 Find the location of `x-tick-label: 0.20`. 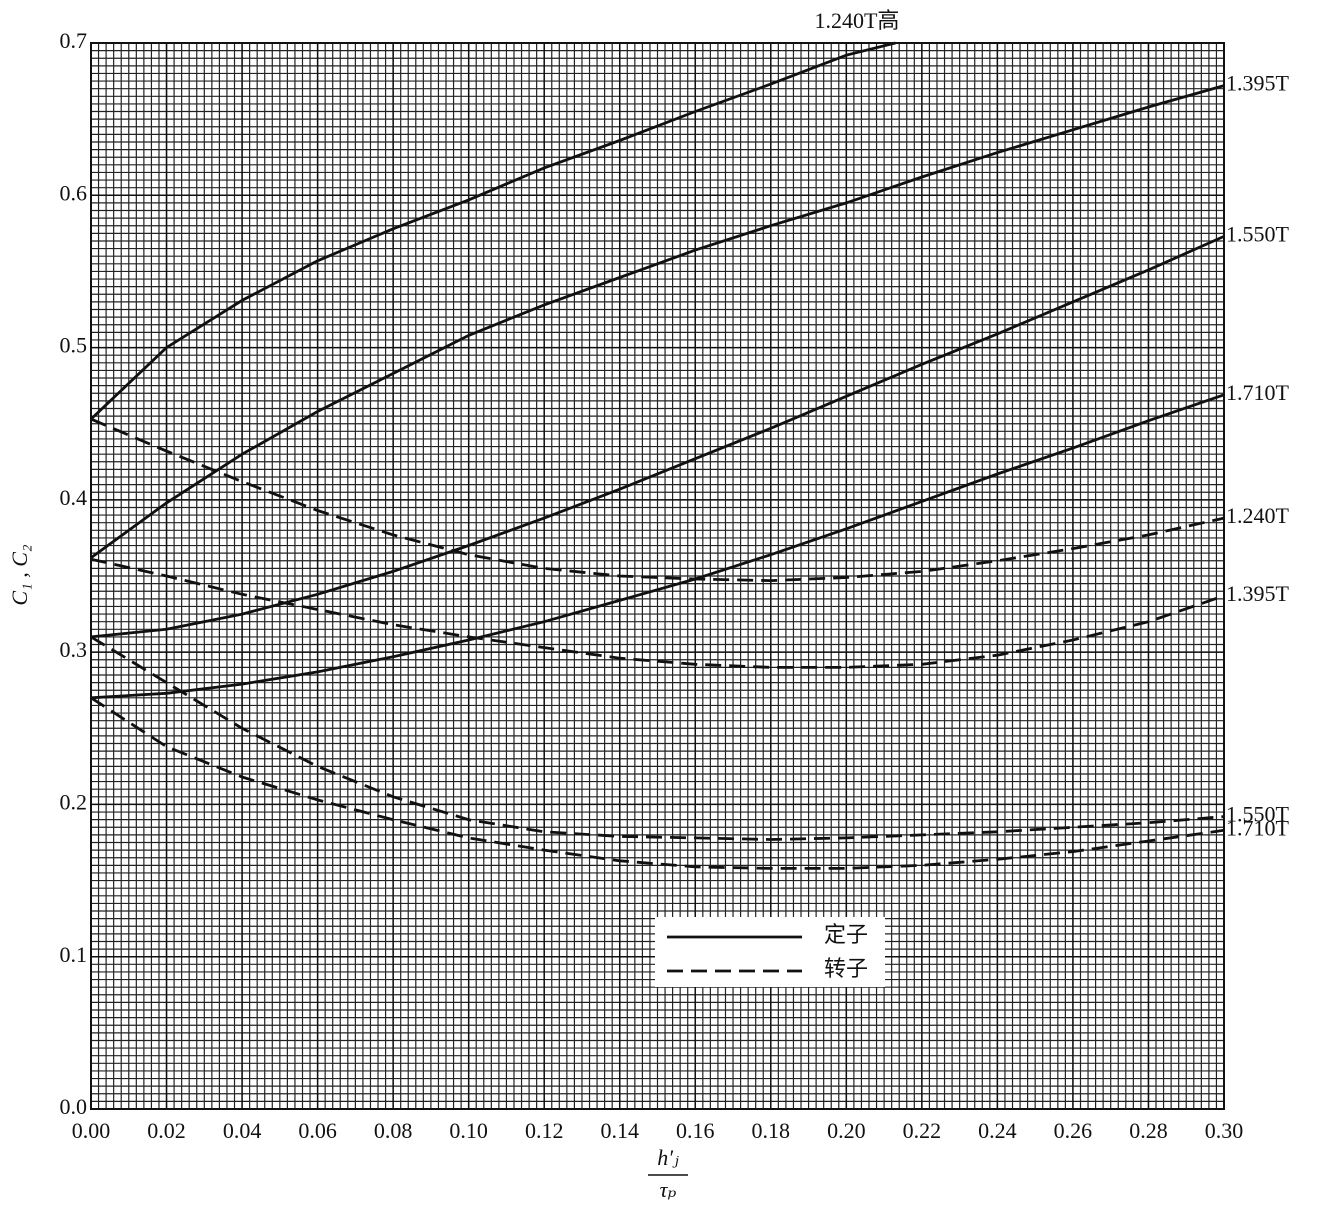

x-tick-label: 0.20 is located at coordinates (846, 1130).